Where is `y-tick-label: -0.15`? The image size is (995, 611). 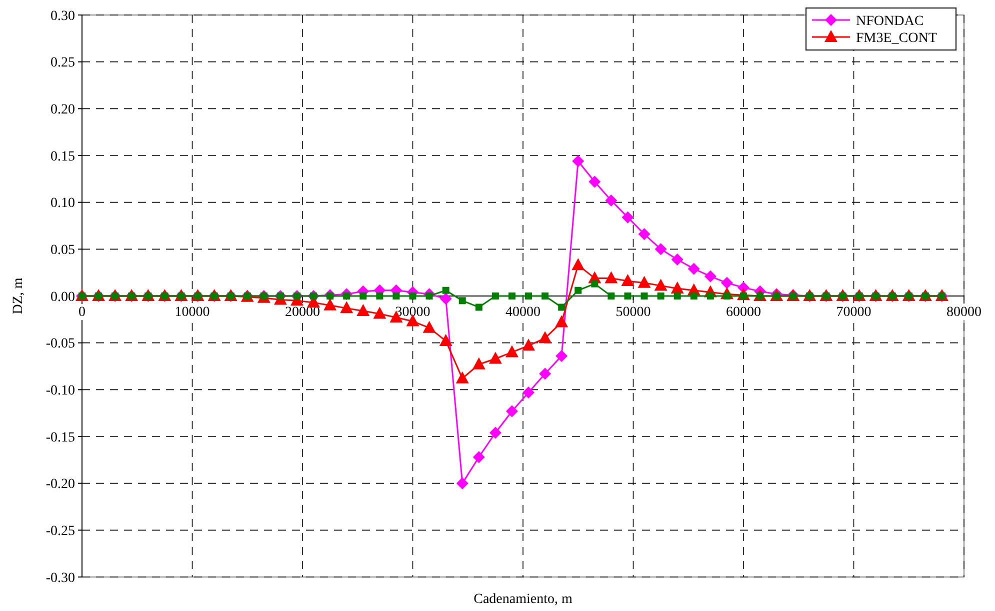
y-tick-label: -0.15 is located at coordinates (60, 438).